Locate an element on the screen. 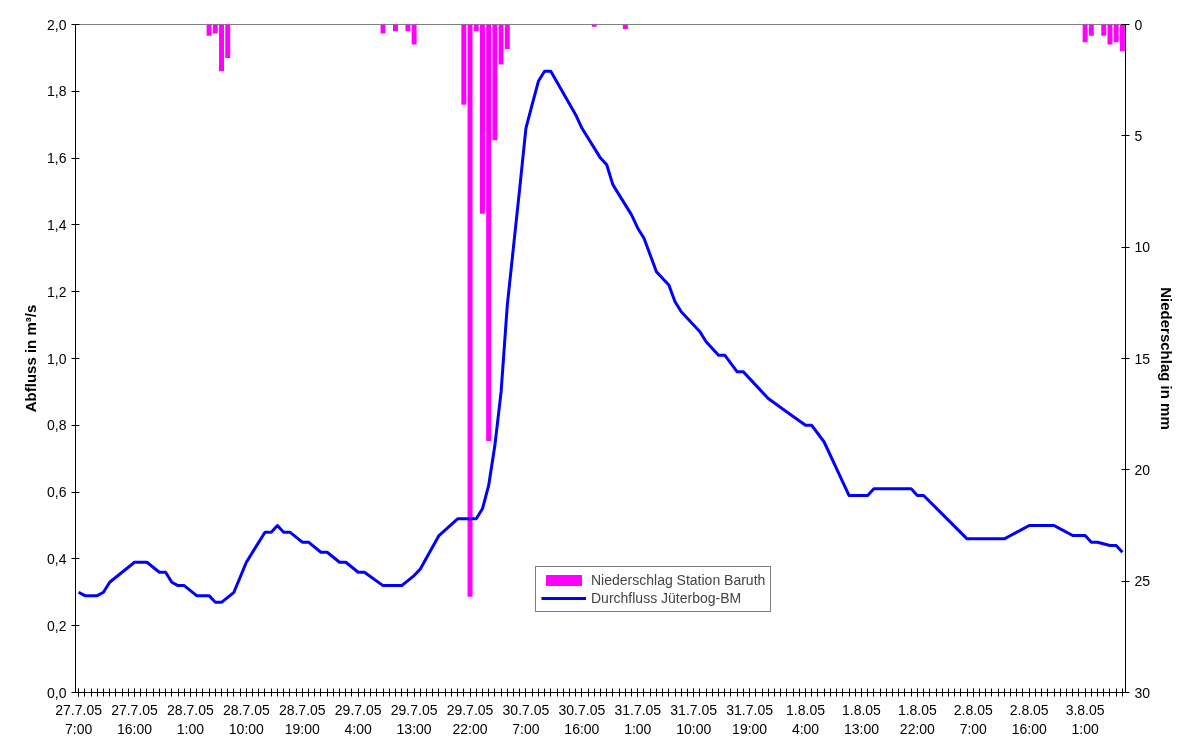  y-axis-title: Abfluss in m³/s is located at coordinates (31, 358).